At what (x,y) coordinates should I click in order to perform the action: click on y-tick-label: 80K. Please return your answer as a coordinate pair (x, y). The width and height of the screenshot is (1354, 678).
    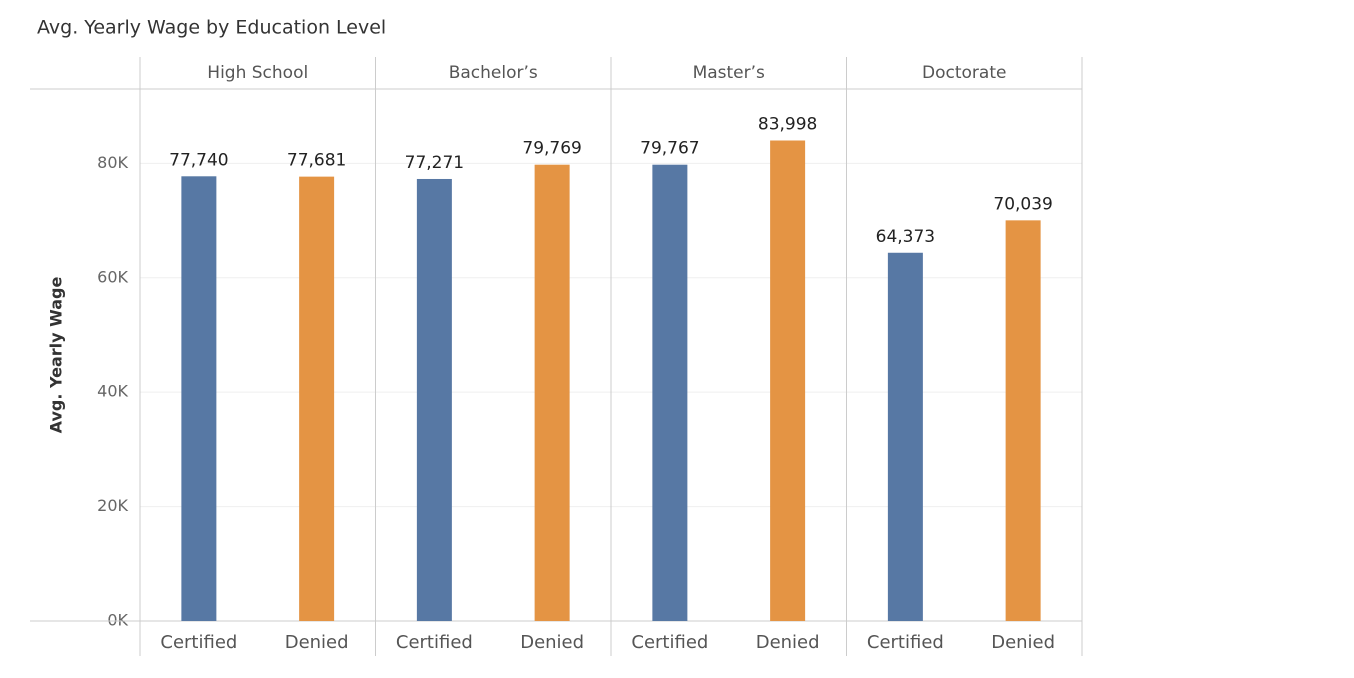
    Looking at the image, I should click on (112, 162).